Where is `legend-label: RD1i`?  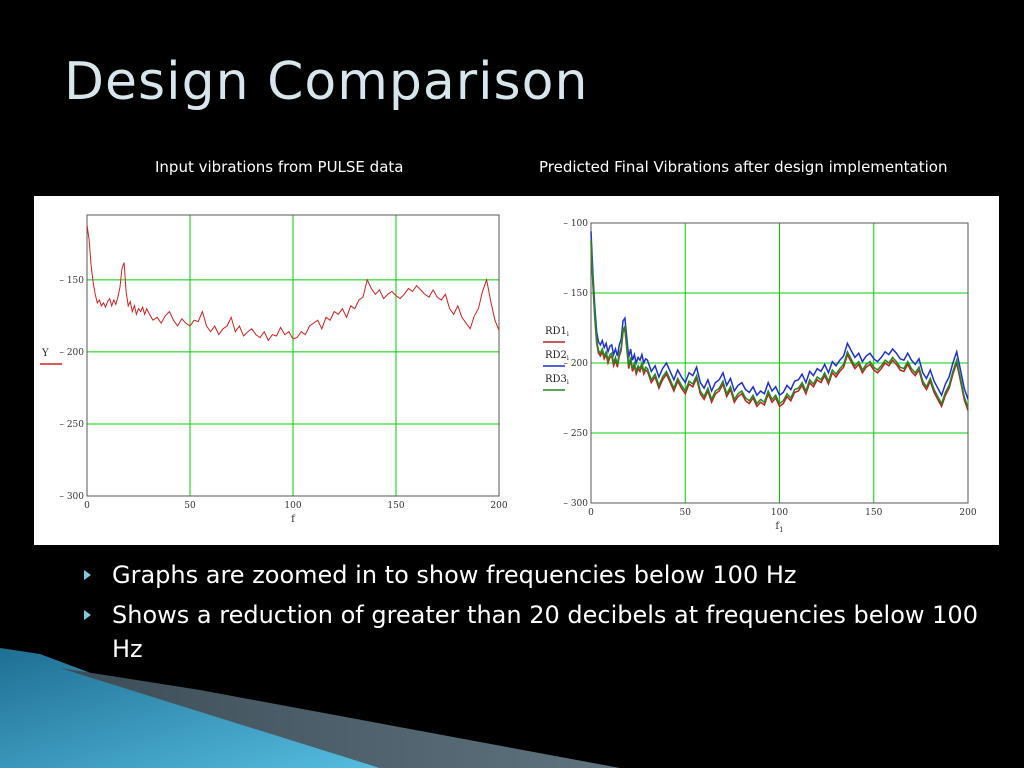
legend-label: RD1i is located at coordinates (557, 332).